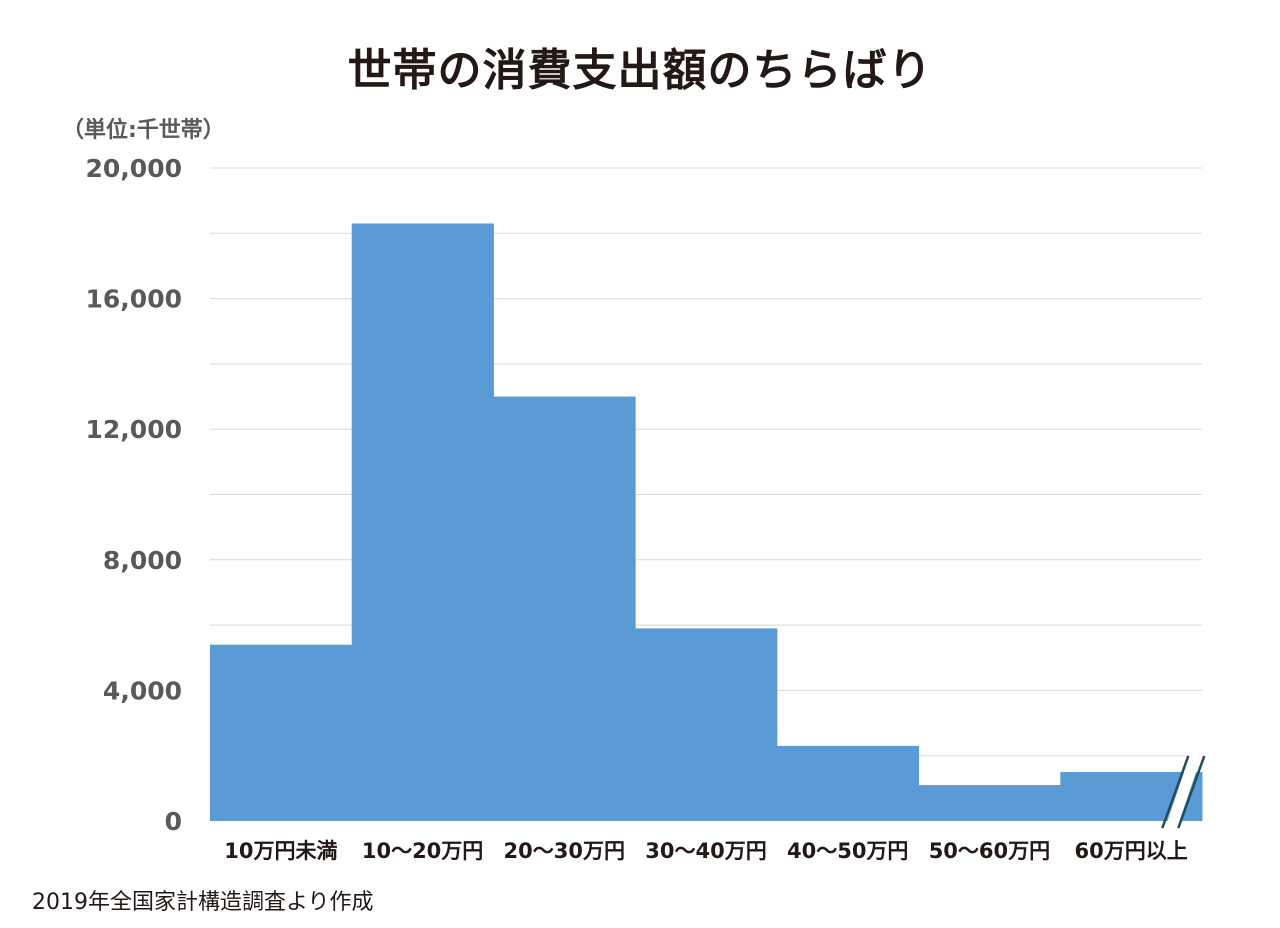 The height and width of the screenshot is (928, 1280). Describe the element at coordinates (143, 130) in the screenshot. I see `unit-label: （単位:千世帯）` at that location.